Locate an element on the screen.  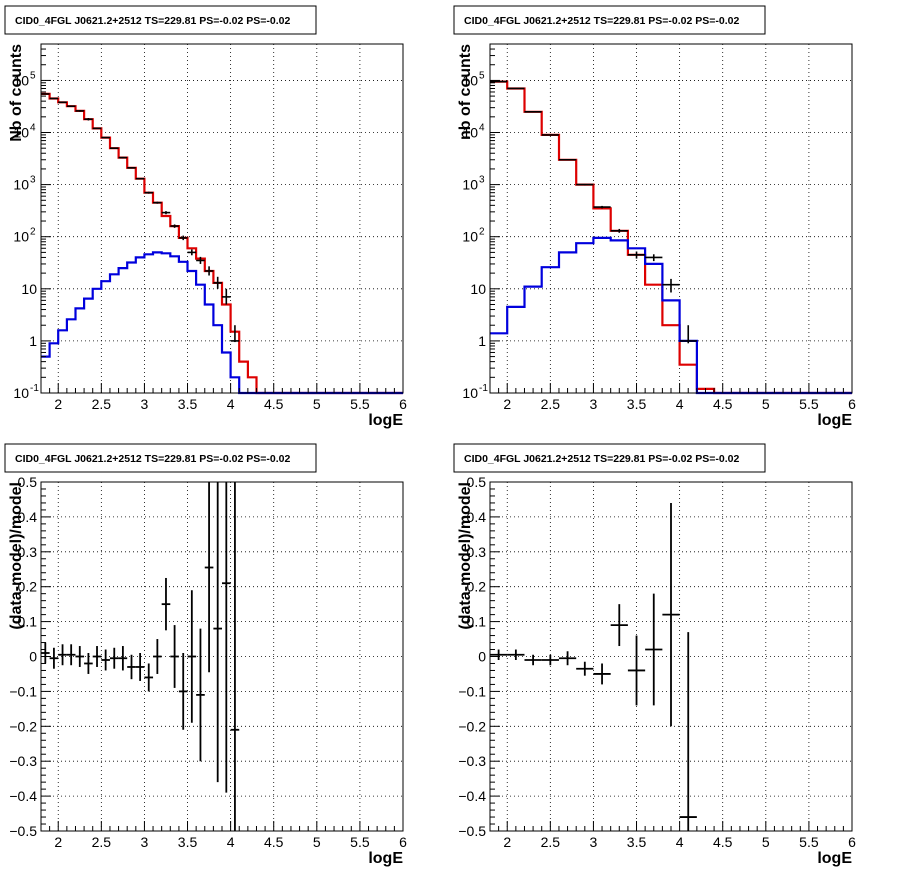
y-axis-label: Nb of counts is located at coordinates (16, 93).